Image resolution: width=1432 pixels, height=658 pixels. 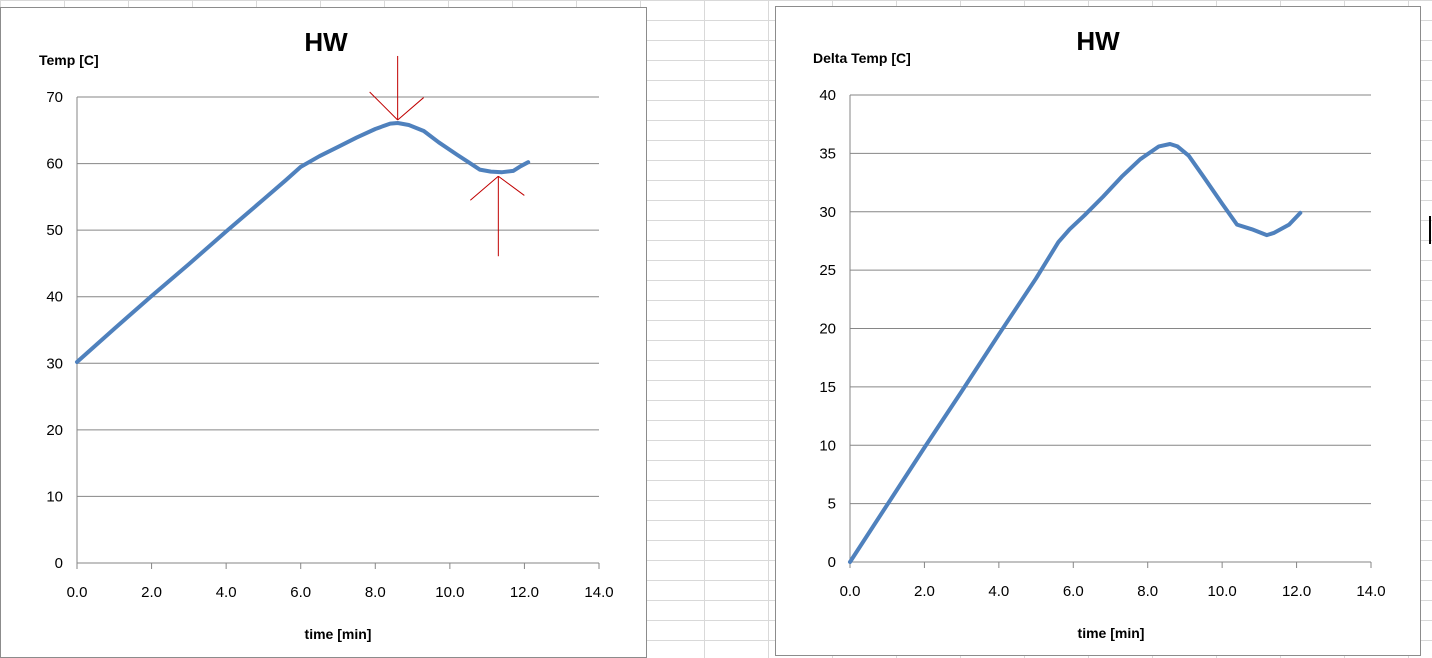 What do you see at coordinates (827, 387) in the screenshot?
I see `y-tick-label: 15` at bounding box center [827, 387].